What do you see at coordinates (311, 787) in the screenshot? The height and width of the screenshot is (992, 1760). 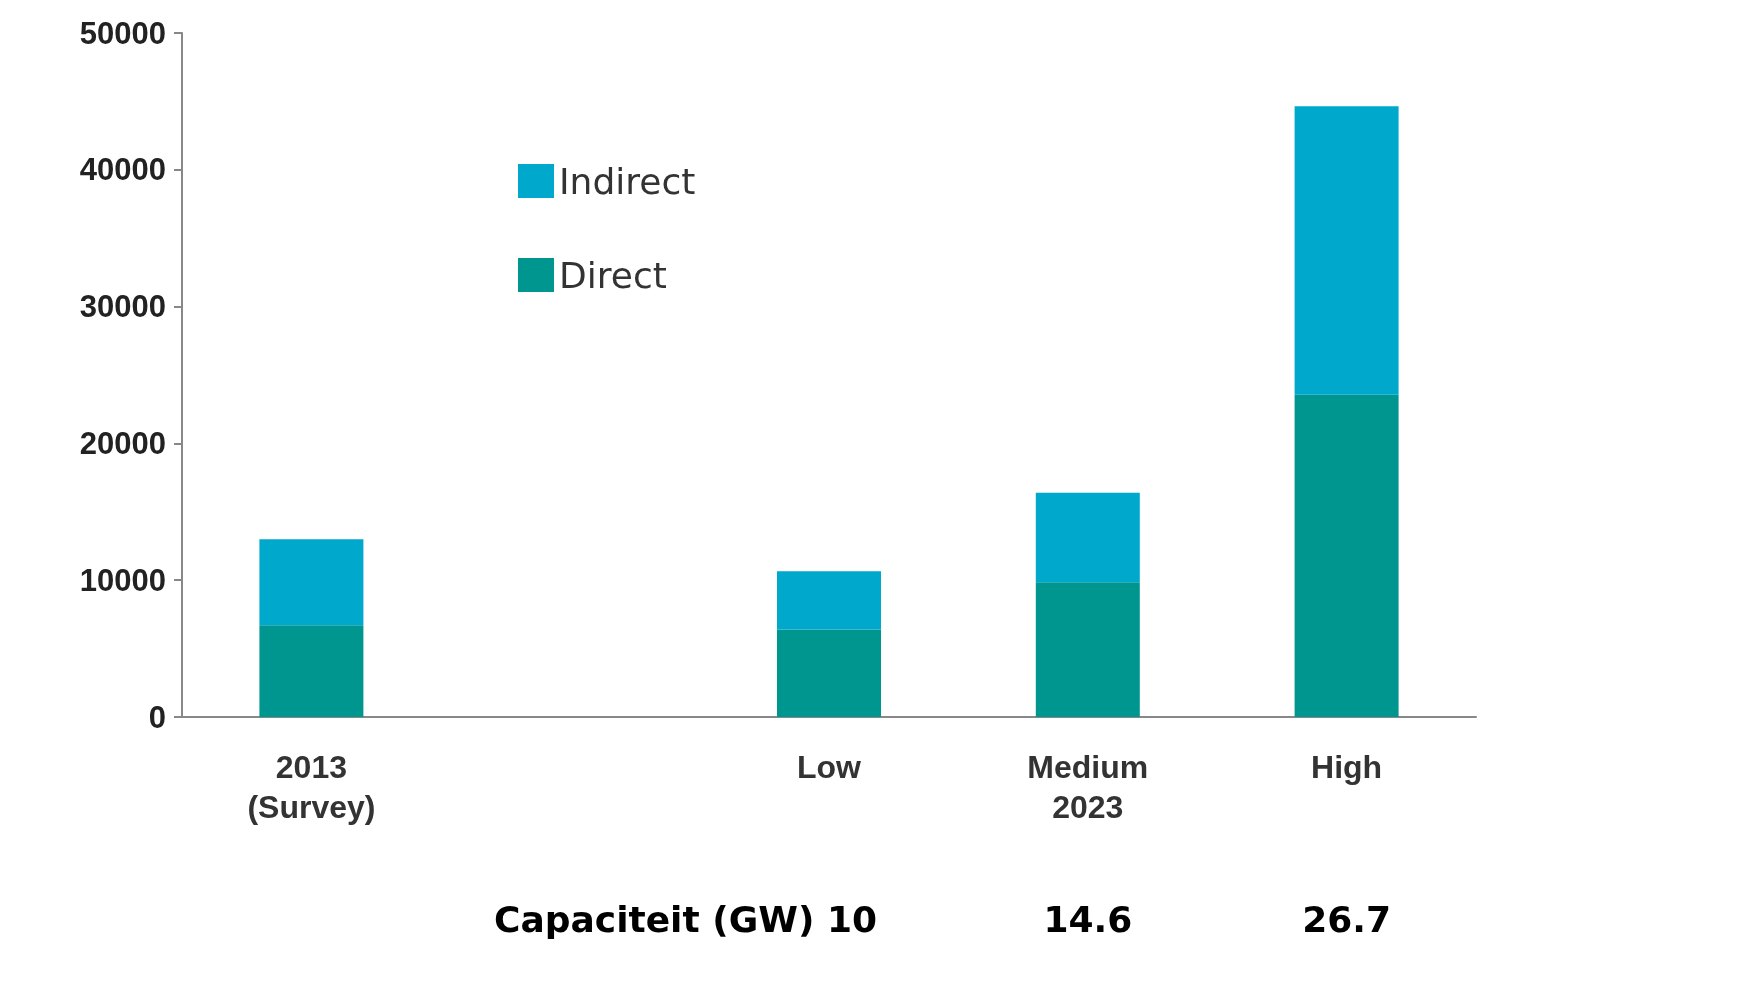 I see `x-tick-label: 2013 (Survey)` at bounding box center [311, 787].